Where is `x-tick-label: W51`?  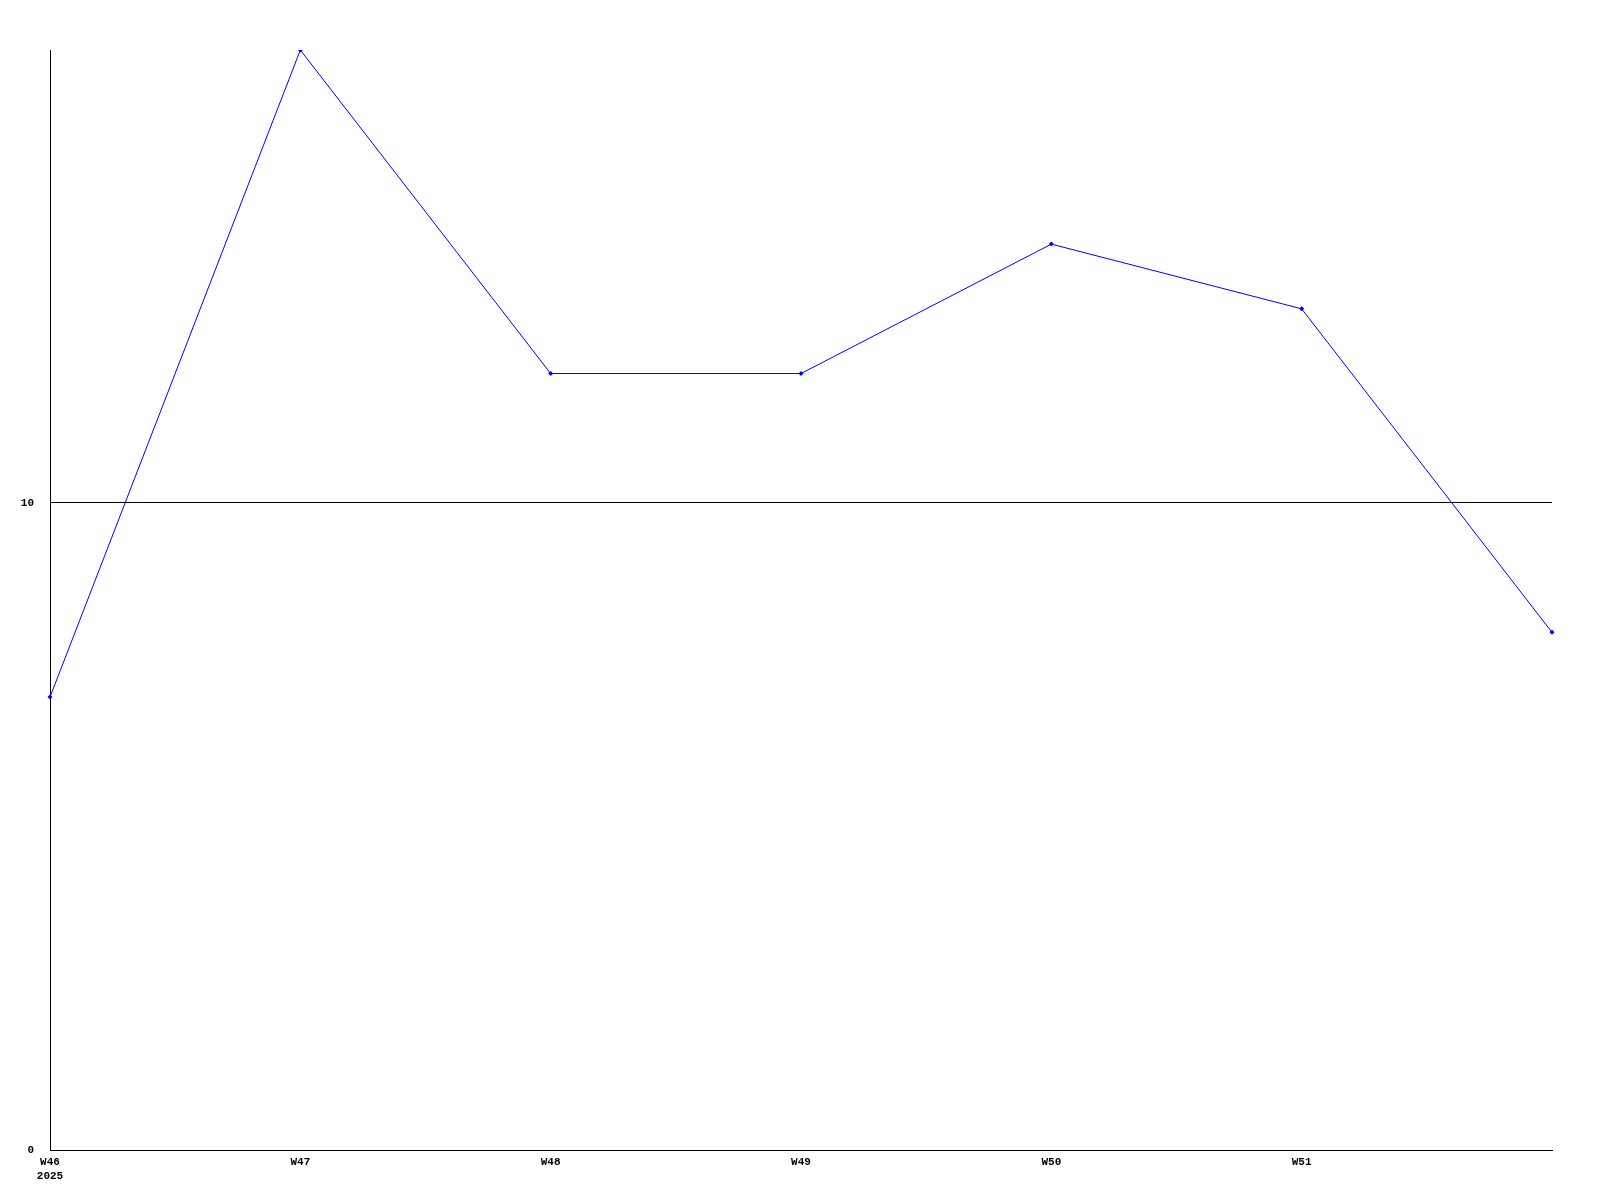 x-tick-label: W51 is located at coordinates (1301, 1162).